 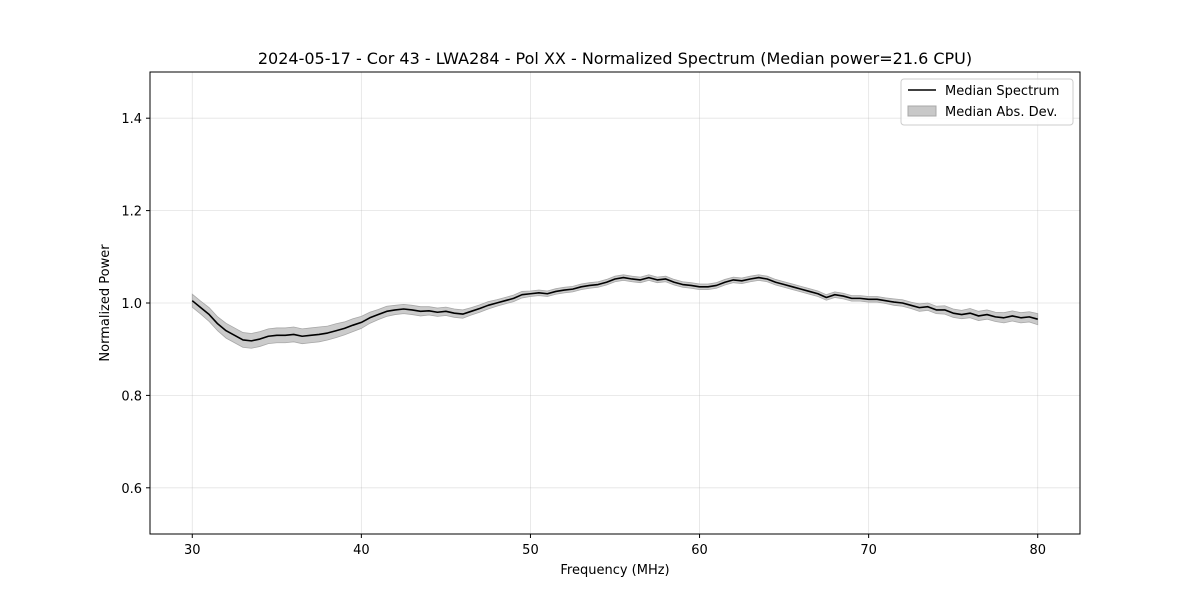 What do you see at coordinates (131, 489) in the screenshot?
I see `y-tick-label: 0.6` at bounding box center [131, 489].